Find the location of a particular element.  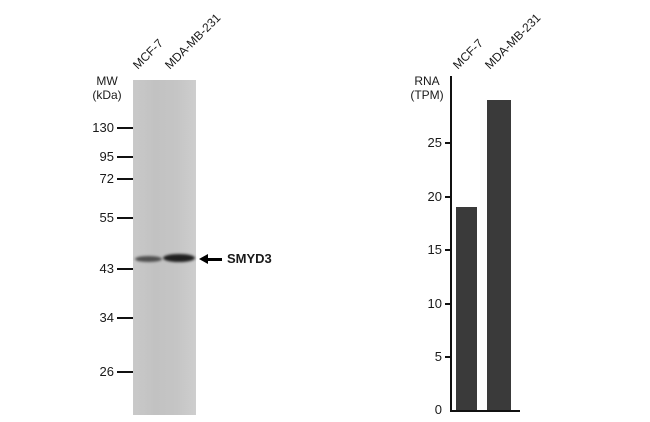

y-tick-label: 10 is located at coordinates (434, 303).